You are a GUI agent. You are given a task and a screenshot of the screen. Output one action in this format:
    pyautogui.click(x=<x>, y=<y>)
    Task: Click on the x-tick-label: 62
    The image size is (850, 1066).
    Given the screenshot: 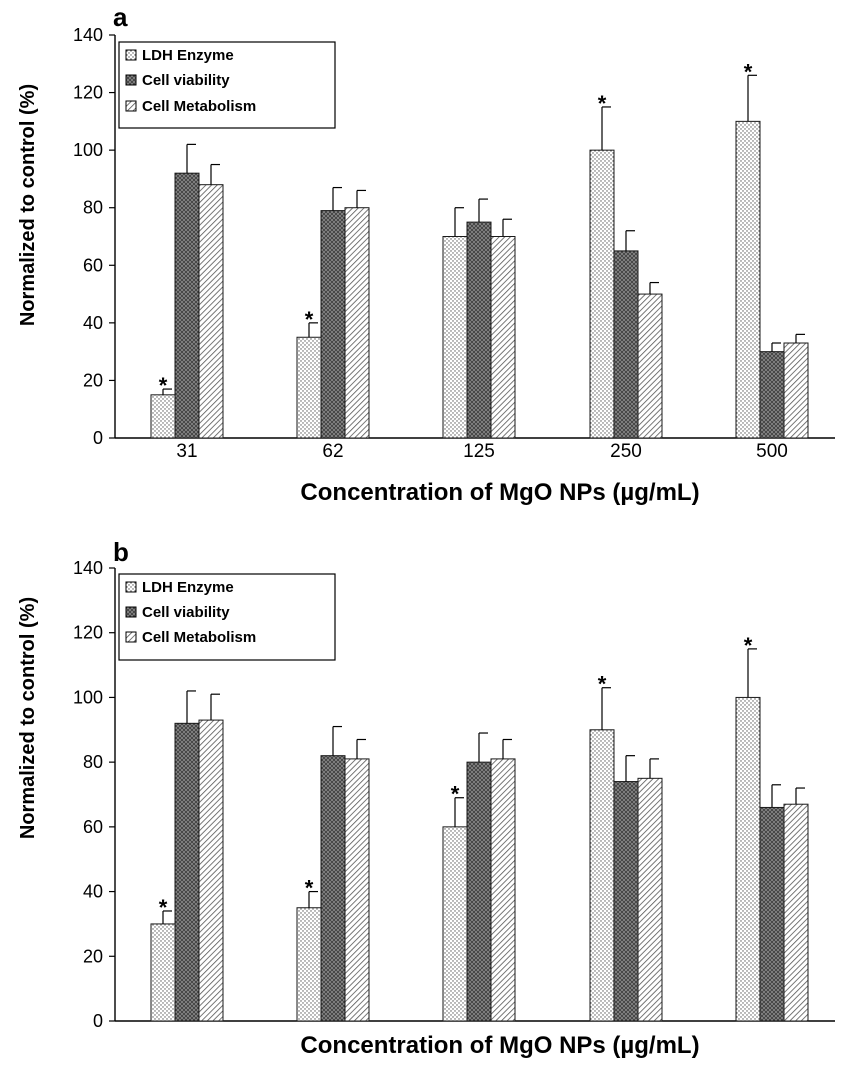 What is the action you would take?
    pyautogui.click(x=332, y=451)
    